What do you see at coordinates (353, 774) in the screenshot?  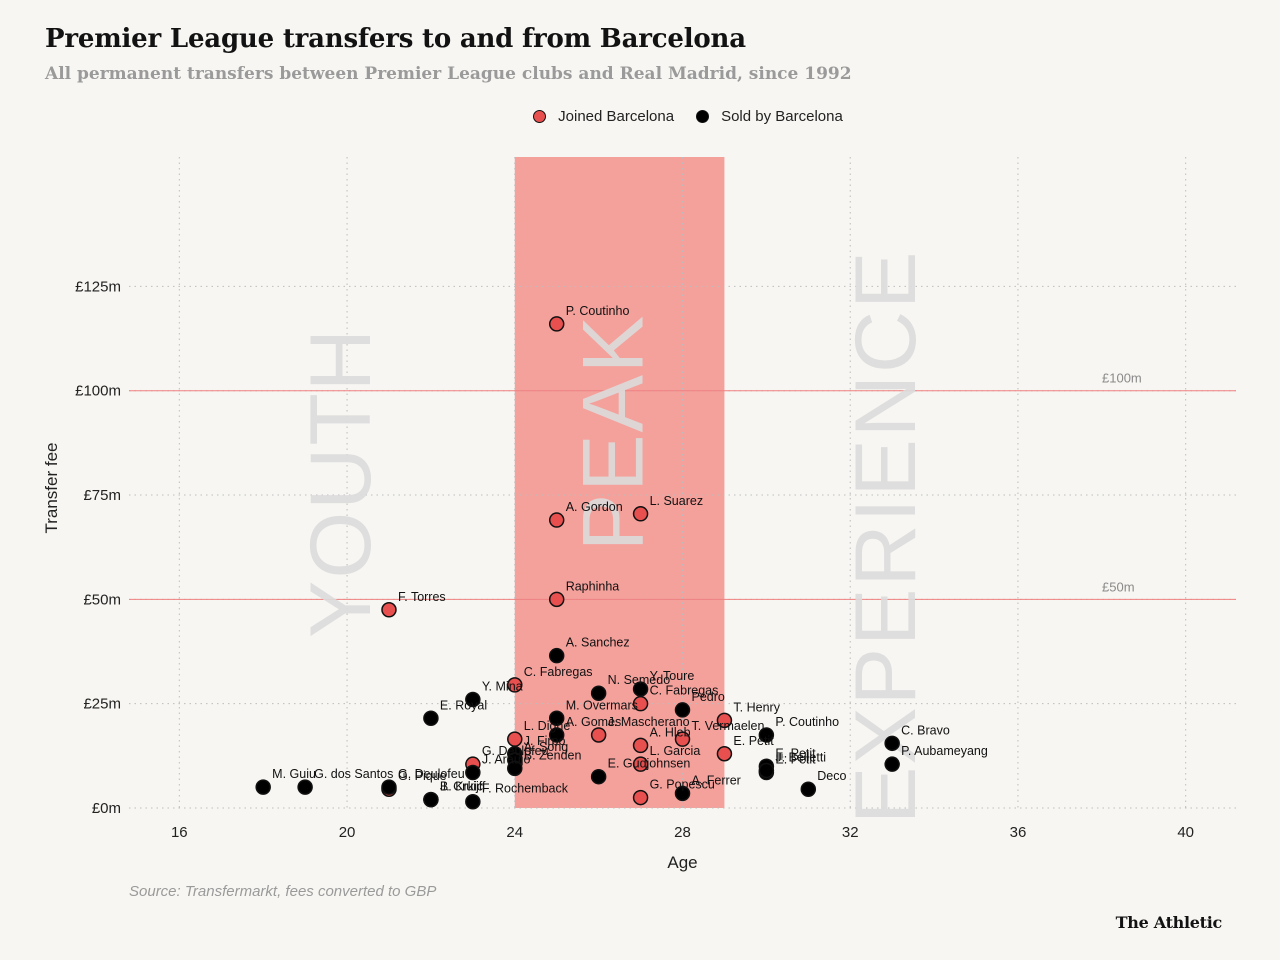 I see `point-label: G. dos Santos` at bounding box center [353, 774].